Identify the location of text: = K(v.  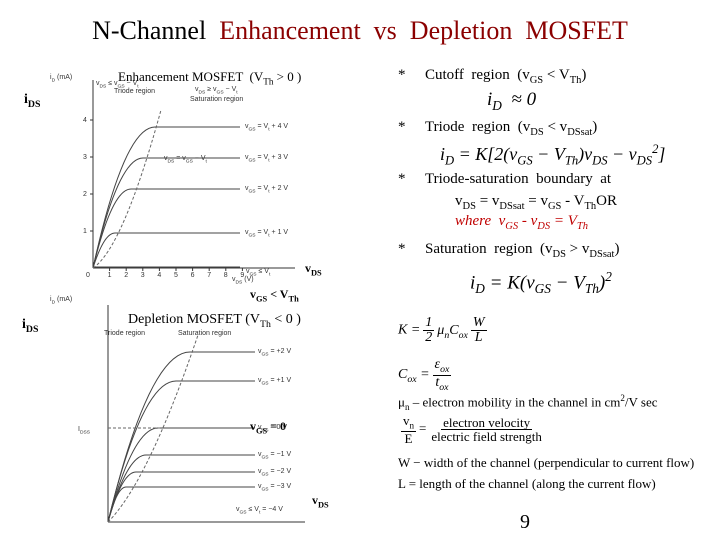
(509, 283).